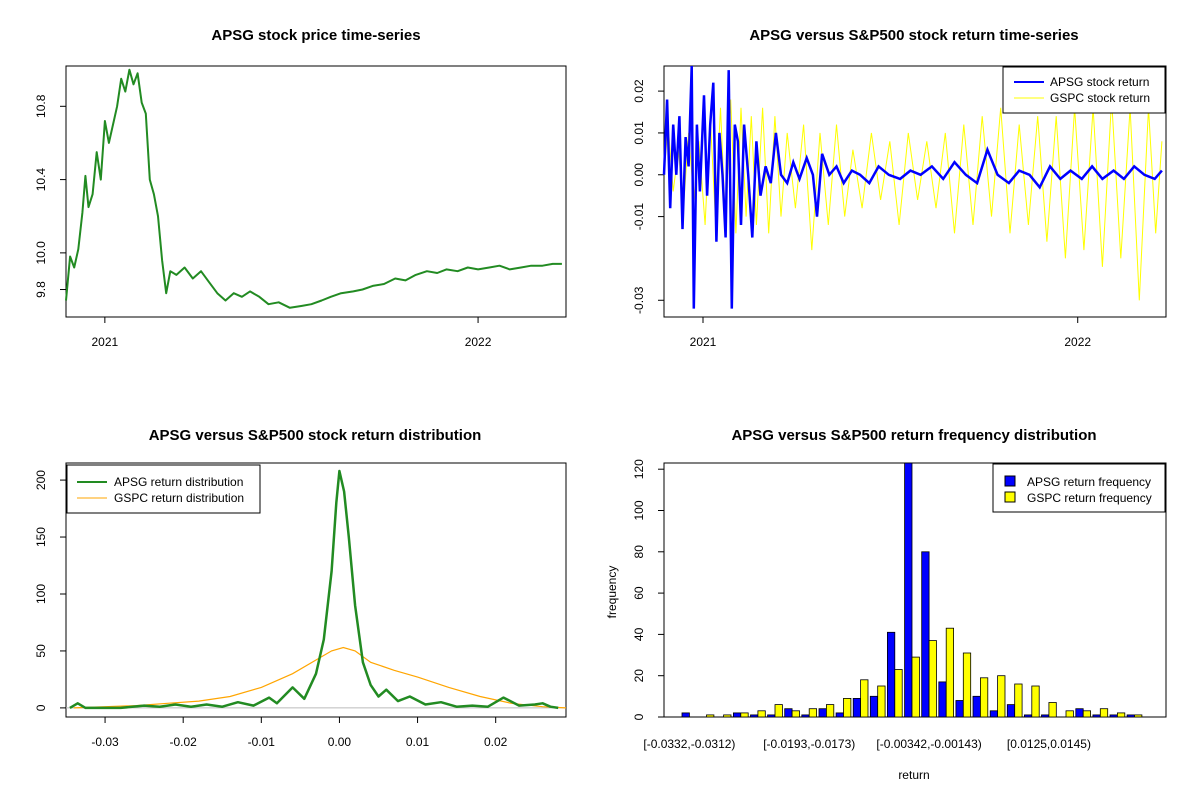  Describe the element at coordinates (41, 537) in the screenshot. I see `density-ytick-label: 150` at that location.